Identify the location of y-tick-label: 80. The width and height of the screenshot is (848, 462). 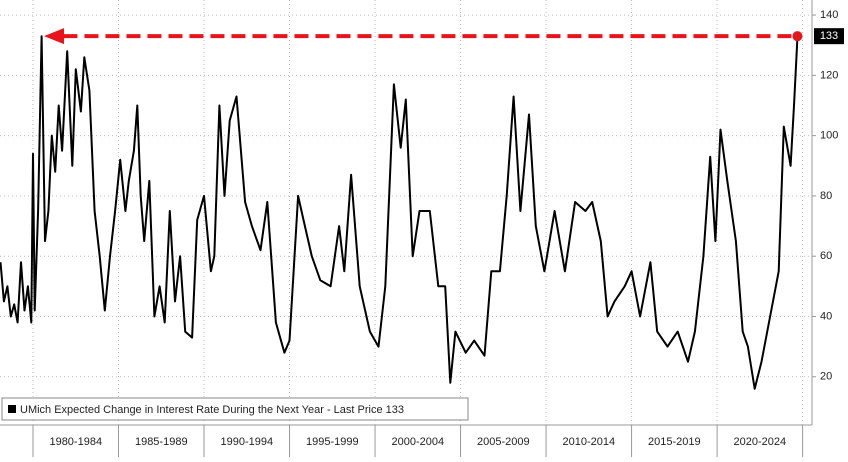
(826, 196).